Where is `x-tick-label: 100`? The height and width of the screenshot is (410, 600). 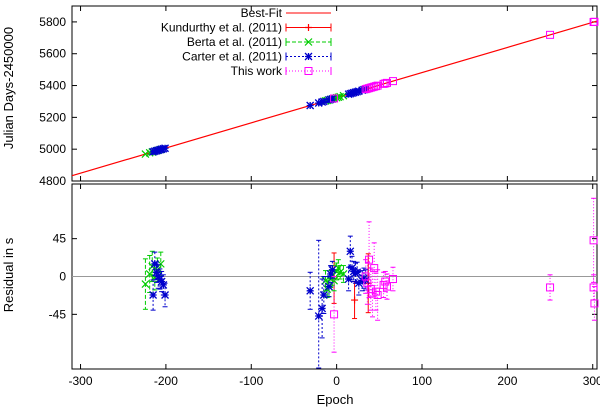
x-tick-label: 100 is located at coordinates (422, 381).